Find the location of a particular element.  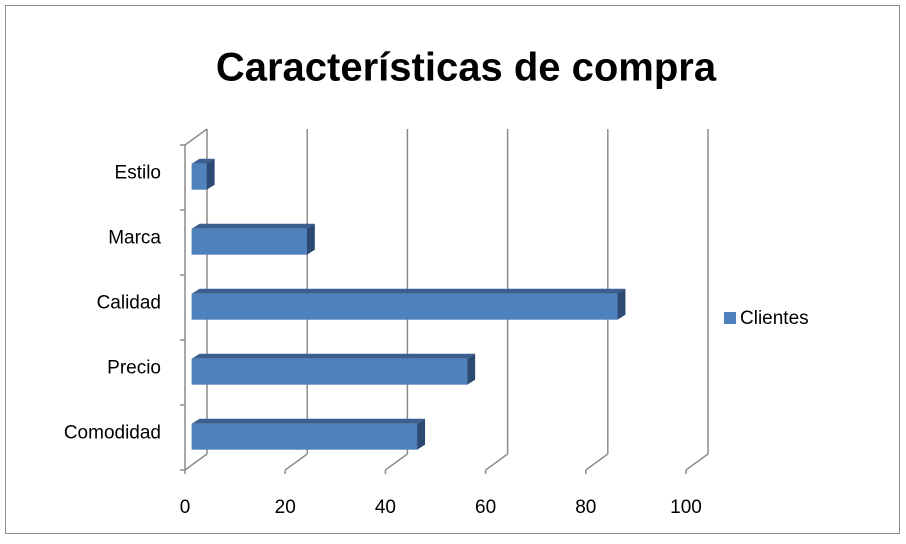

legend-label: Clientes is located at coordinates (774, 318).